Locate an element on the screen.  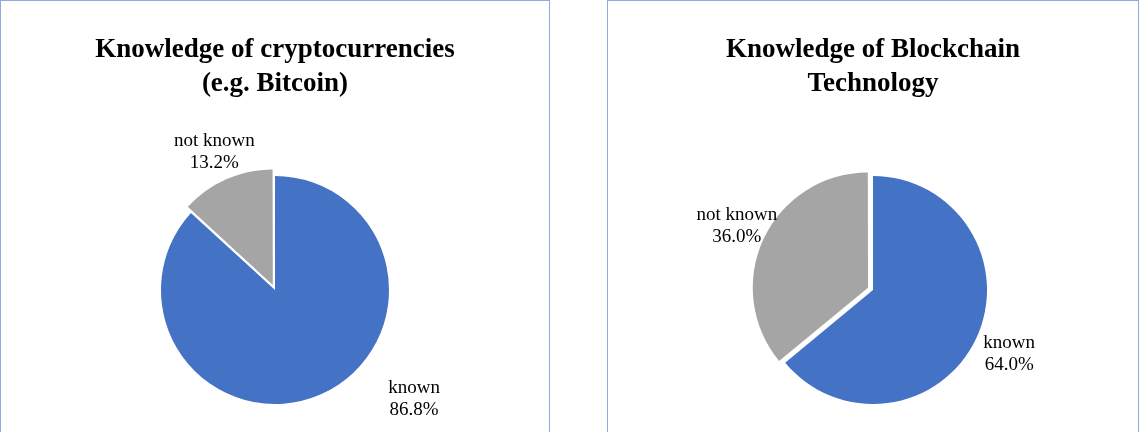
data-label: 36.0% is located at coordinates (737, 235).